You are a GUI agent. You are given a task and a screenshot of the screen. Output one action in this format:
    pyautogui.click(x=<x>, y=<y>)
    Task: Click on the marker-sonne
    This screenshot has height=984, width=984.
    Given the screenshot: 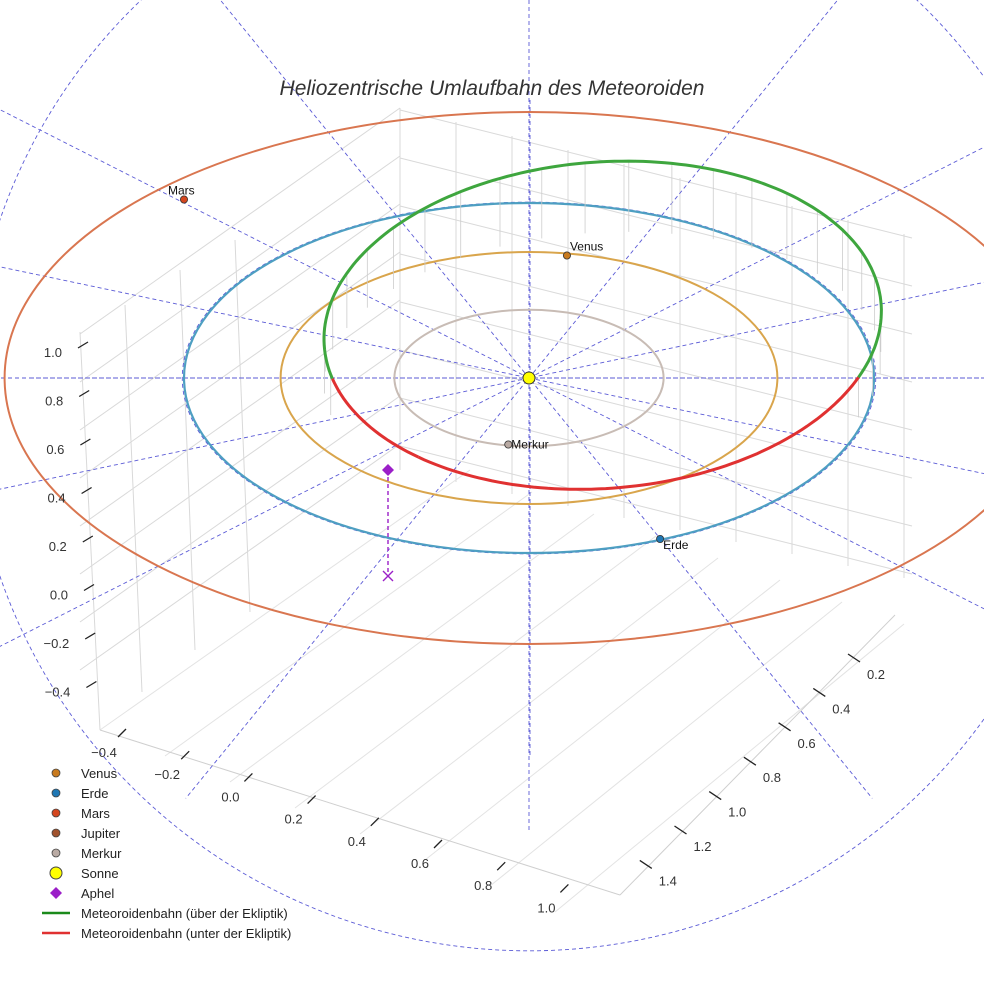 What is the action you would take?
    pyautogui.click(x=529, y=378)
    